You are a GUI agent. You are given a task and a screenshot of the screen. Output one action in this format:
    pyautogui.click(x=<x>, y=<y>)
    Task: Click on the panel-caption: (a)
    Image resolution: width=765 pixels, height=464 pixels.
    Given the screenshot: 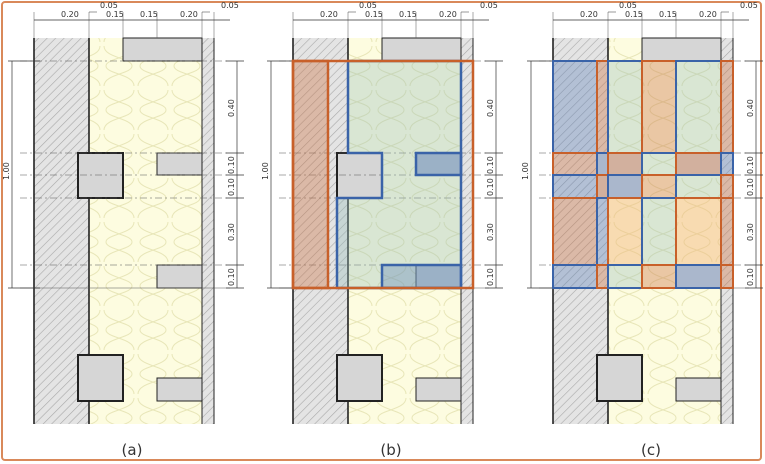 What is the action you would take?
    pyautogui.click(x=132, y=450)
    